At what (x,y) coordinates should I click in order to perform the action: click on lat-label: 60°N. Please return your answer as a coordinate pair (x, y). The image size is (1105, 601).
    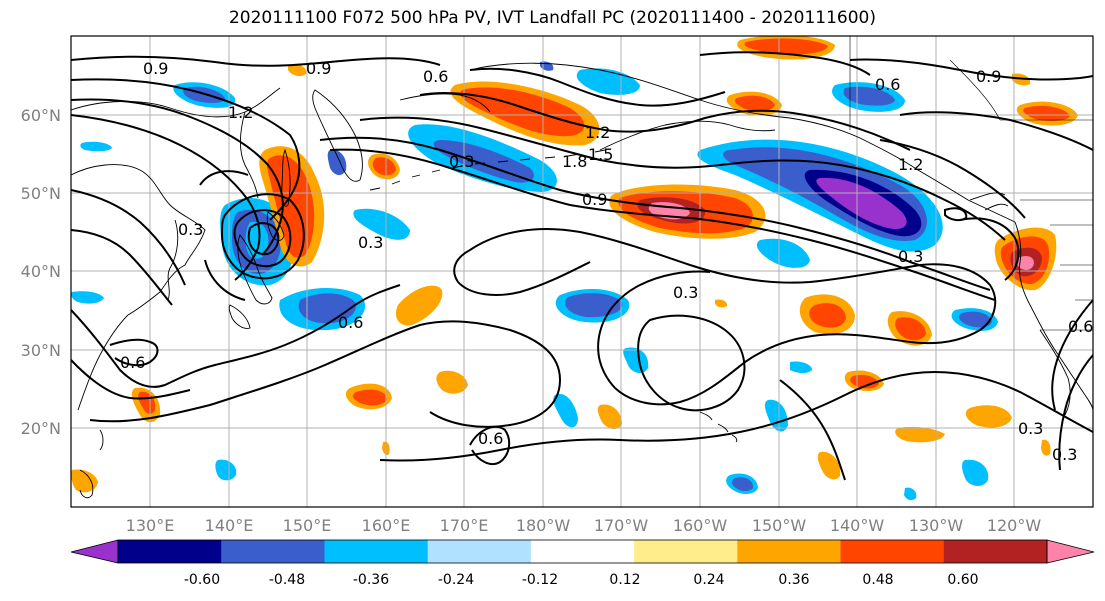
    Looking at the image, I should click on (41, 115).